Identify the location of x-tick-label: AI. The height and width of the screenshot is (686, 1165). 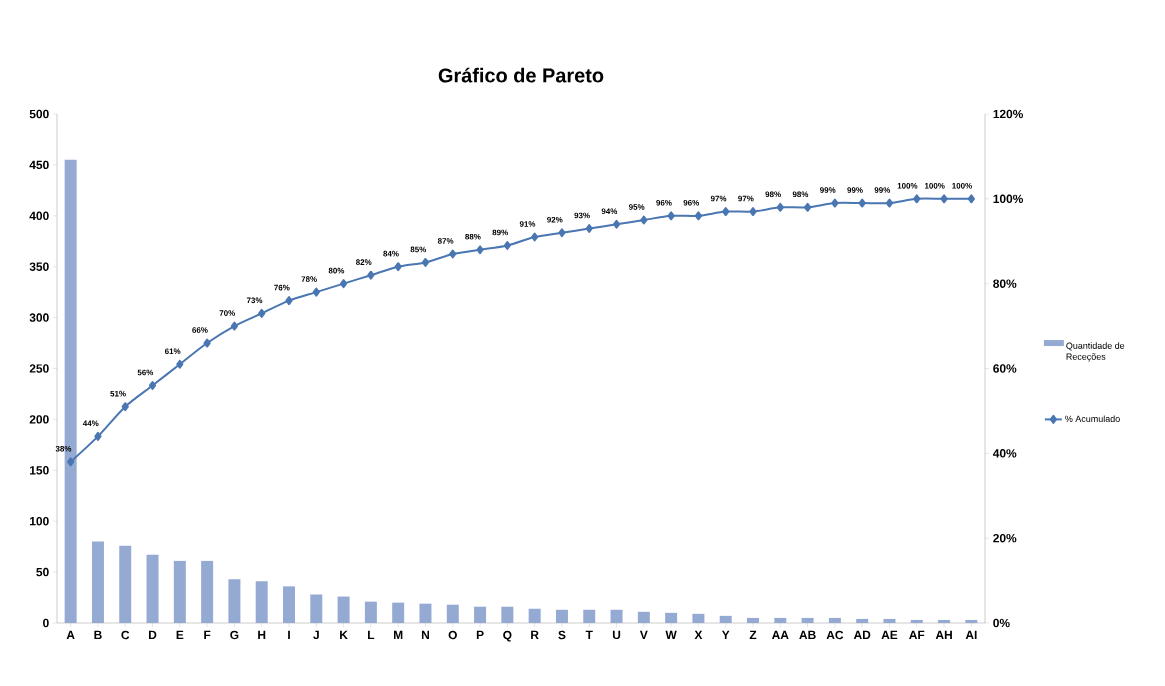
(971, 634).